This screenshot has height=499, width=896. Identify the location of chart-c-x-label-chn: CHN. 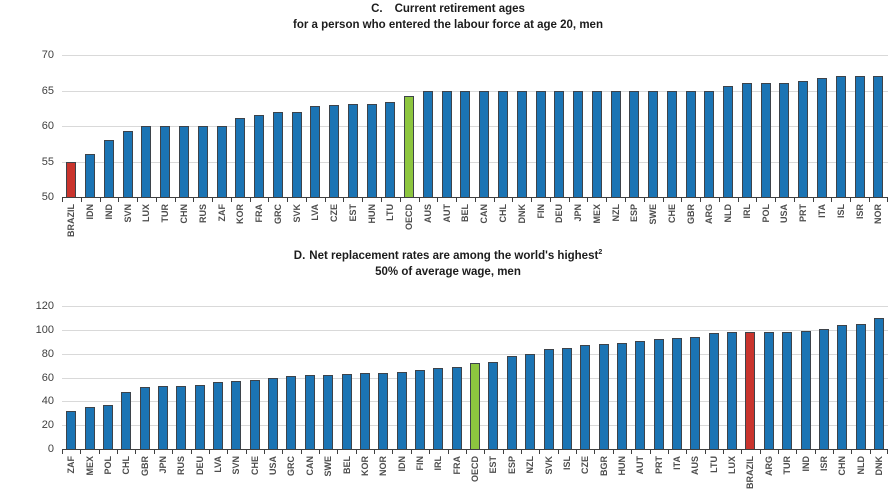
(183, 214).